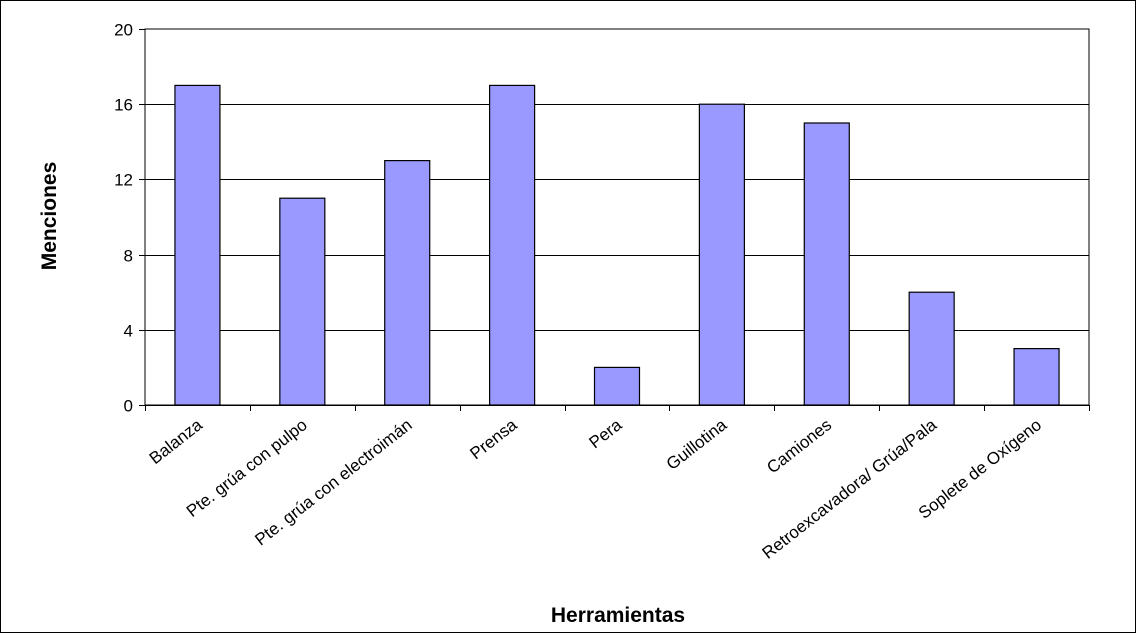  Describe the element at coordinates (123, 218) in the screenshot. I see `y-tick-labels: 0 4 8 12 16 20` at that location.